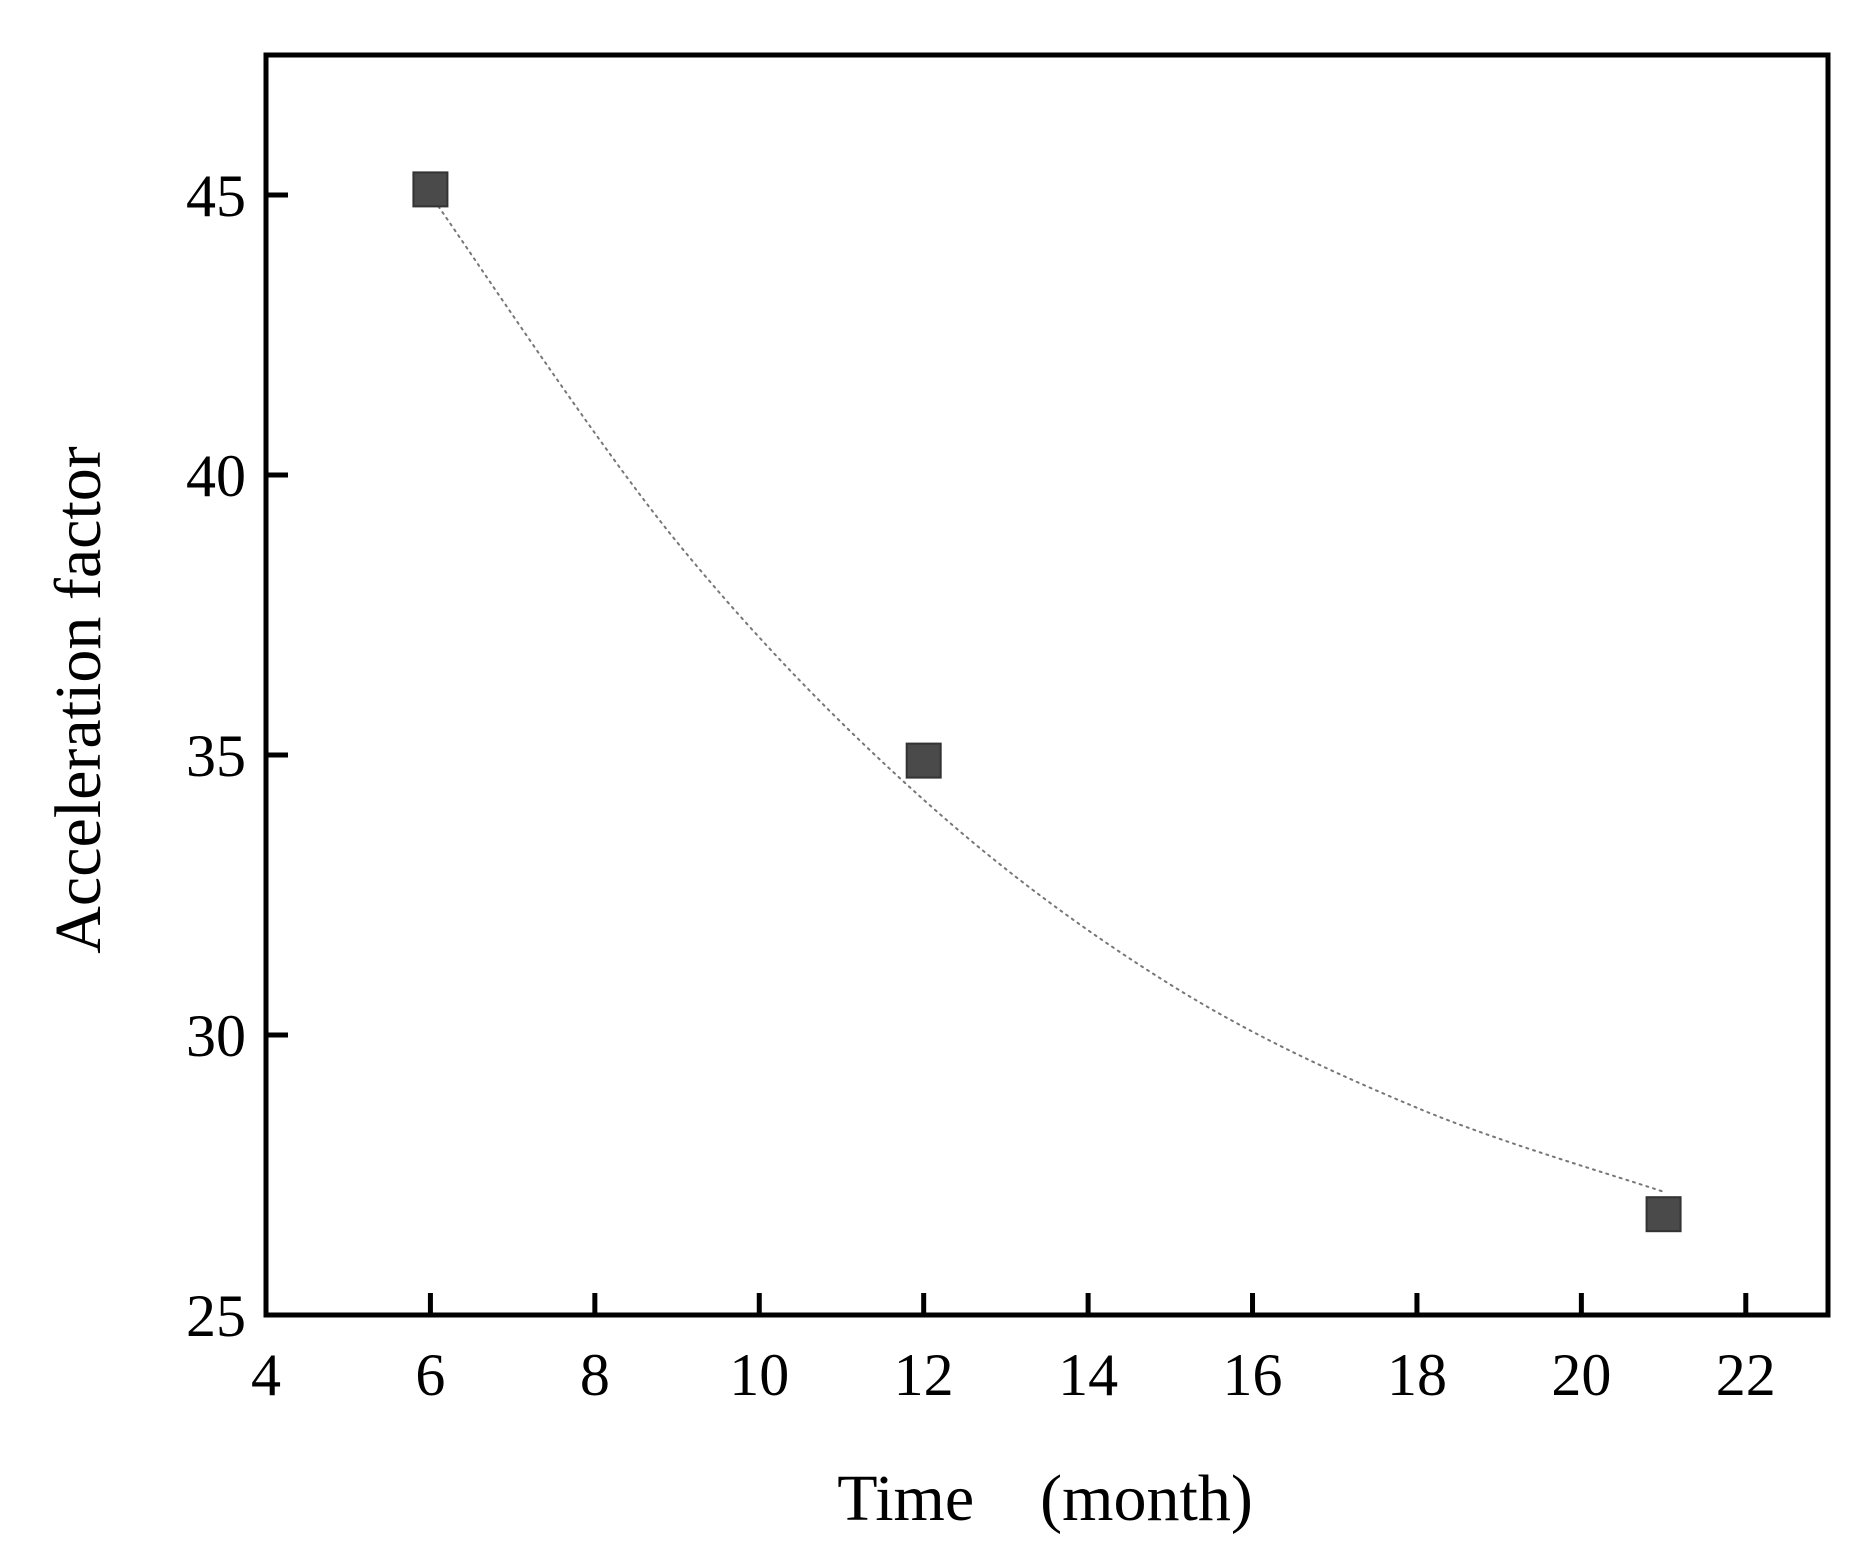 The height and width of the screenshot is (1550, 1862). I want to click on x-tick-label: 22, so click(1746, 1375).